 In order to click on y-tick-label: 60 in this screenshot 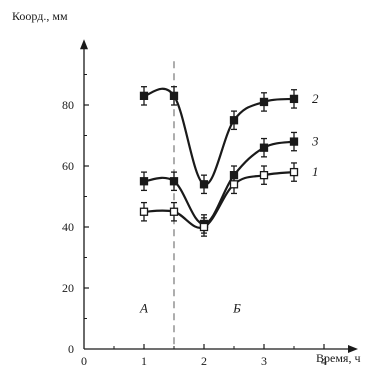, I will do `click(68, 166)`.